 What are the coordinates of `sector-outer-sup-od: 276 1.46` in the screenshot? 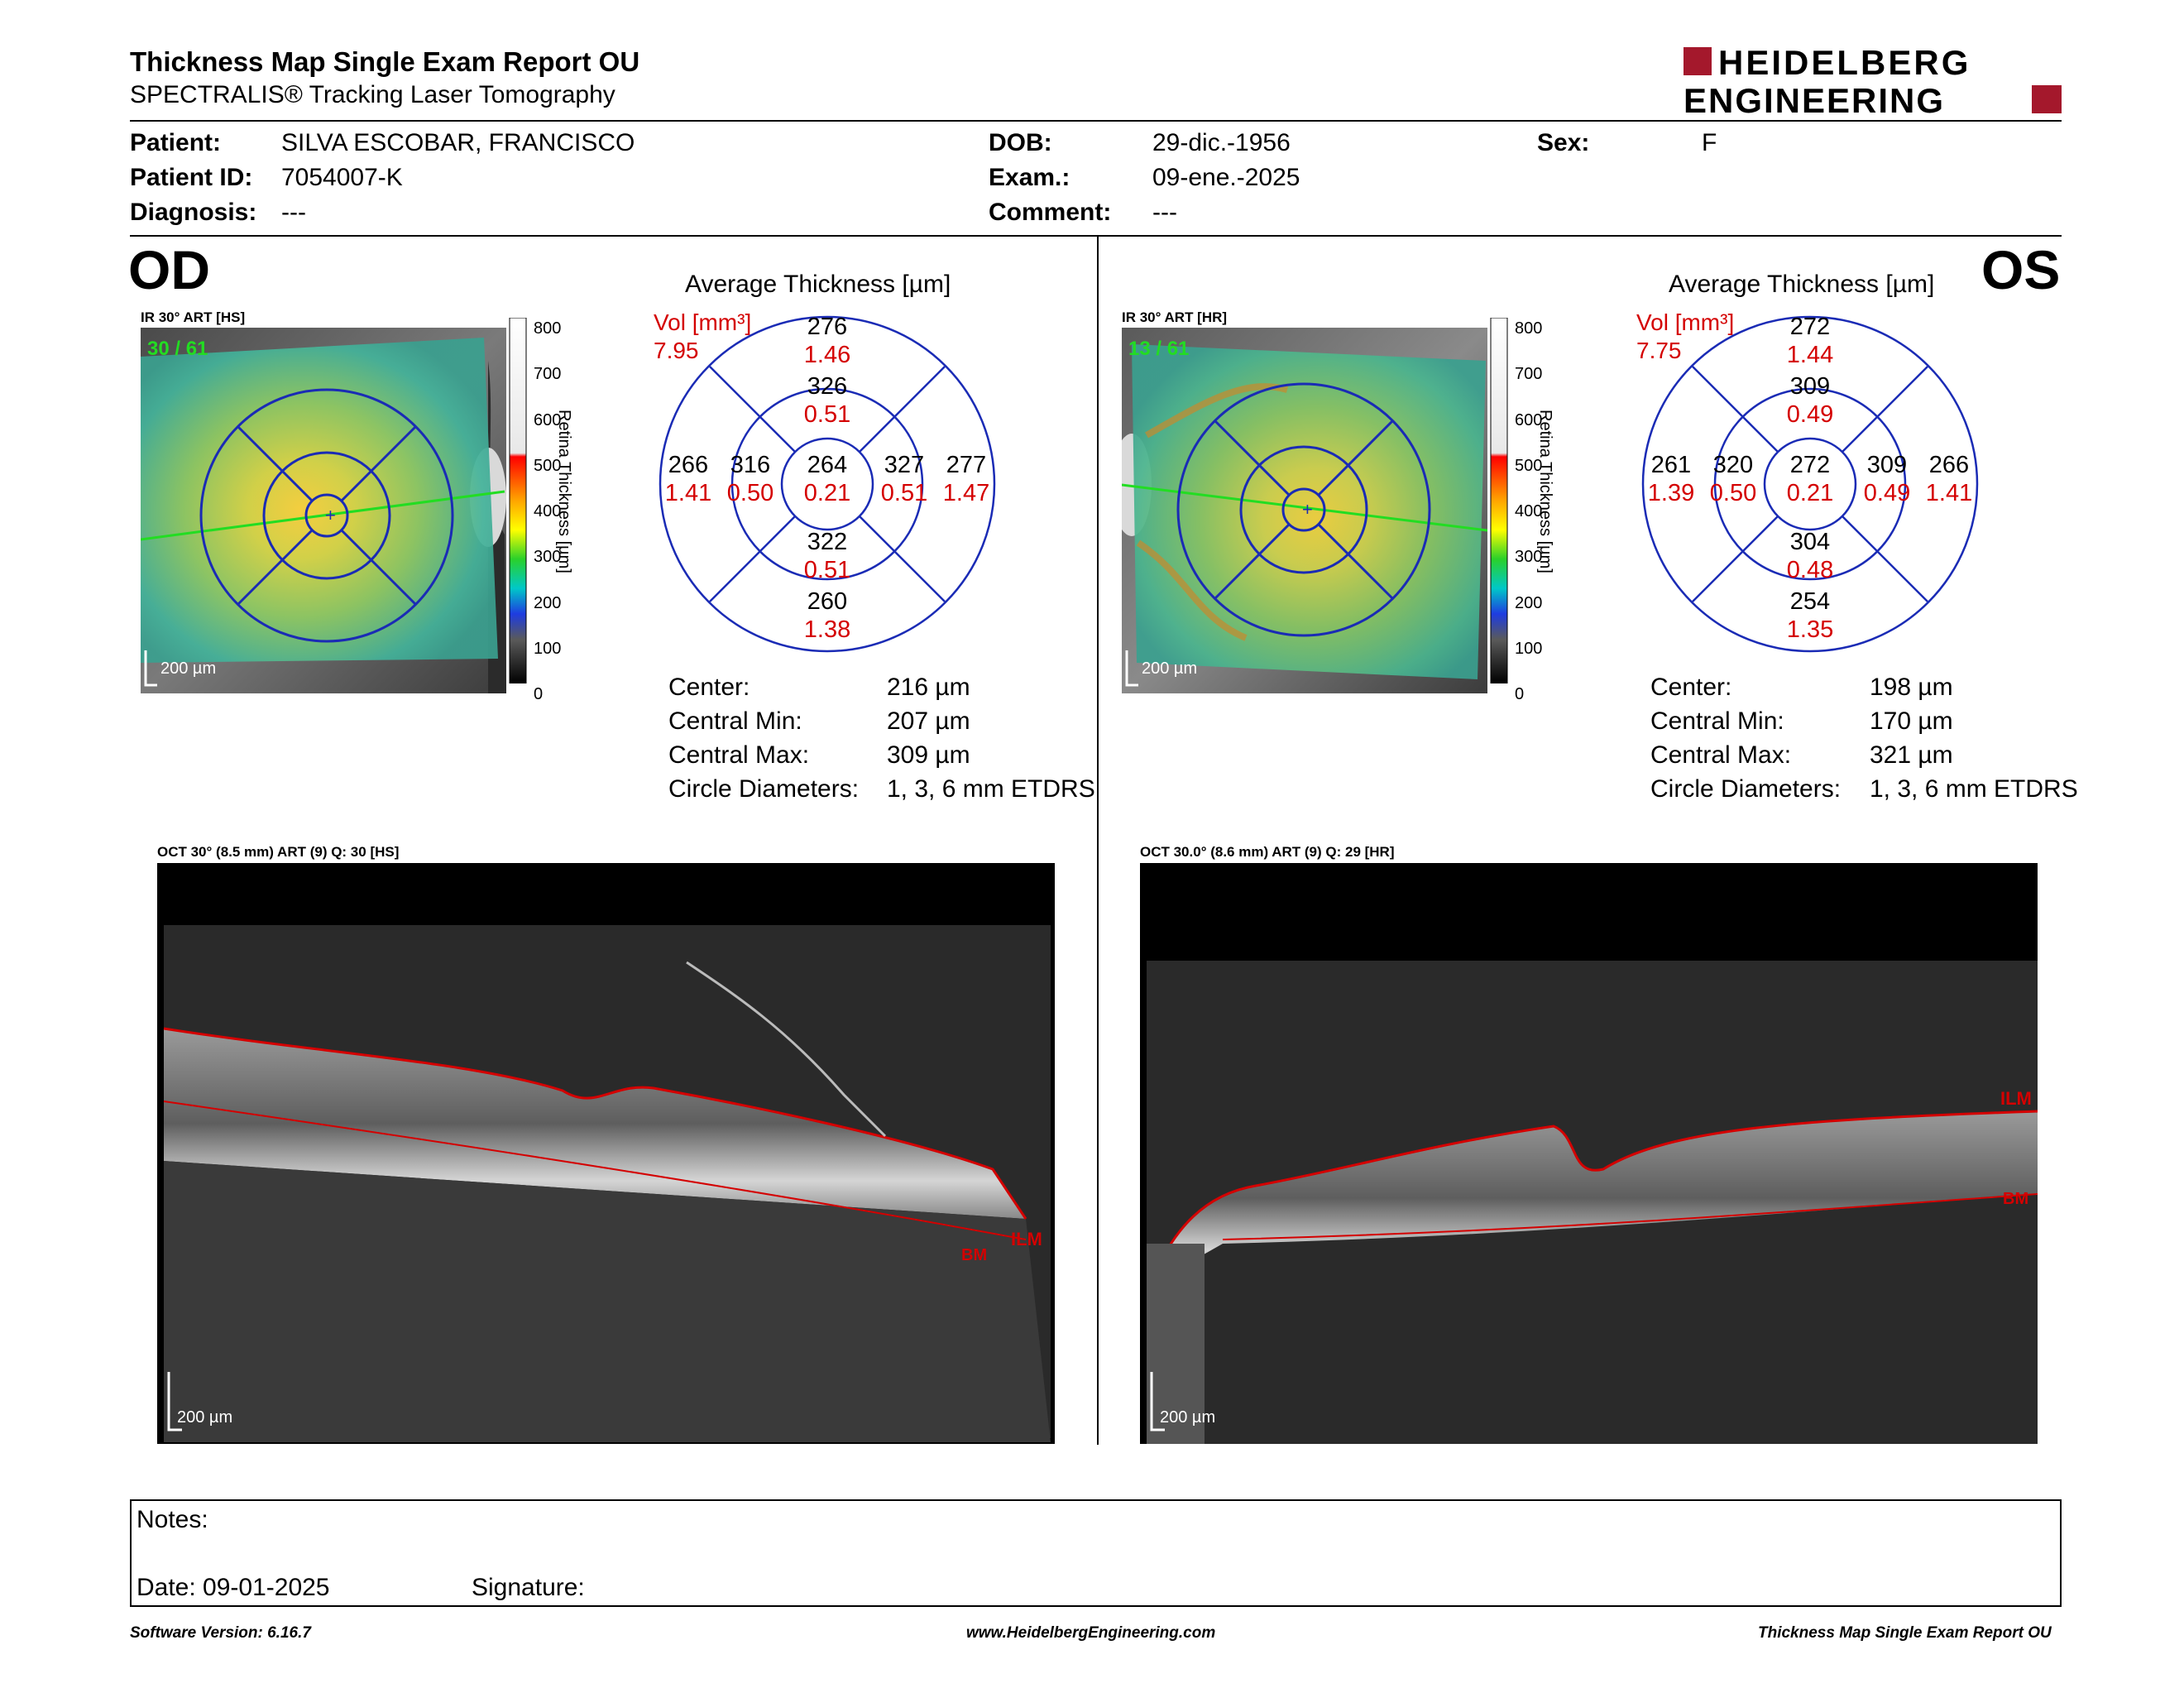 It's located at (827, 341).